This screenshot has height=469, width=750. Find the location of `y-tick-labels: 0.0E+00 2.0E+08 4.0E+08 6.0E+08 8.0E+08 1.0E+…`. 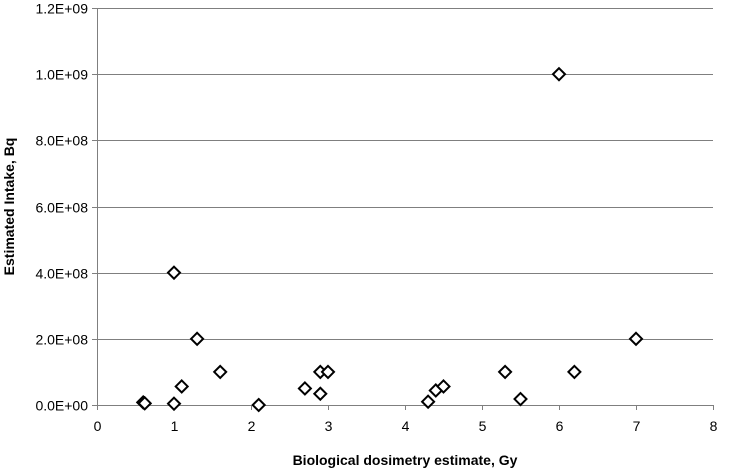

y-tick-labels: 0.0E+00 2.0E+08 4.0E+08 6.0E+08 8.0E+08 1.0E+… is located at coordinates (61, 207).